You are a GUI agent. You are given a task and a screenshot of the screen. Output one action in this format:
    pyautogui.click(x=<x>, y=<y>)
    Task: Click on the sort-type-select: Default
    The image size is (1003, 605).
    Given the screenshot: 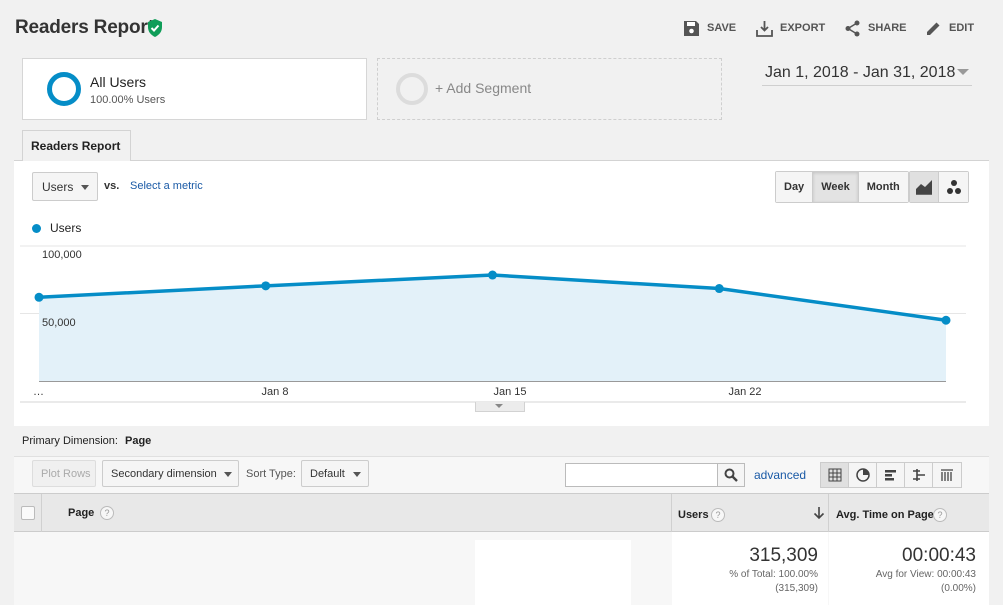 What is the action you would take?
    pyautogui.click(x=335, y=473)
    